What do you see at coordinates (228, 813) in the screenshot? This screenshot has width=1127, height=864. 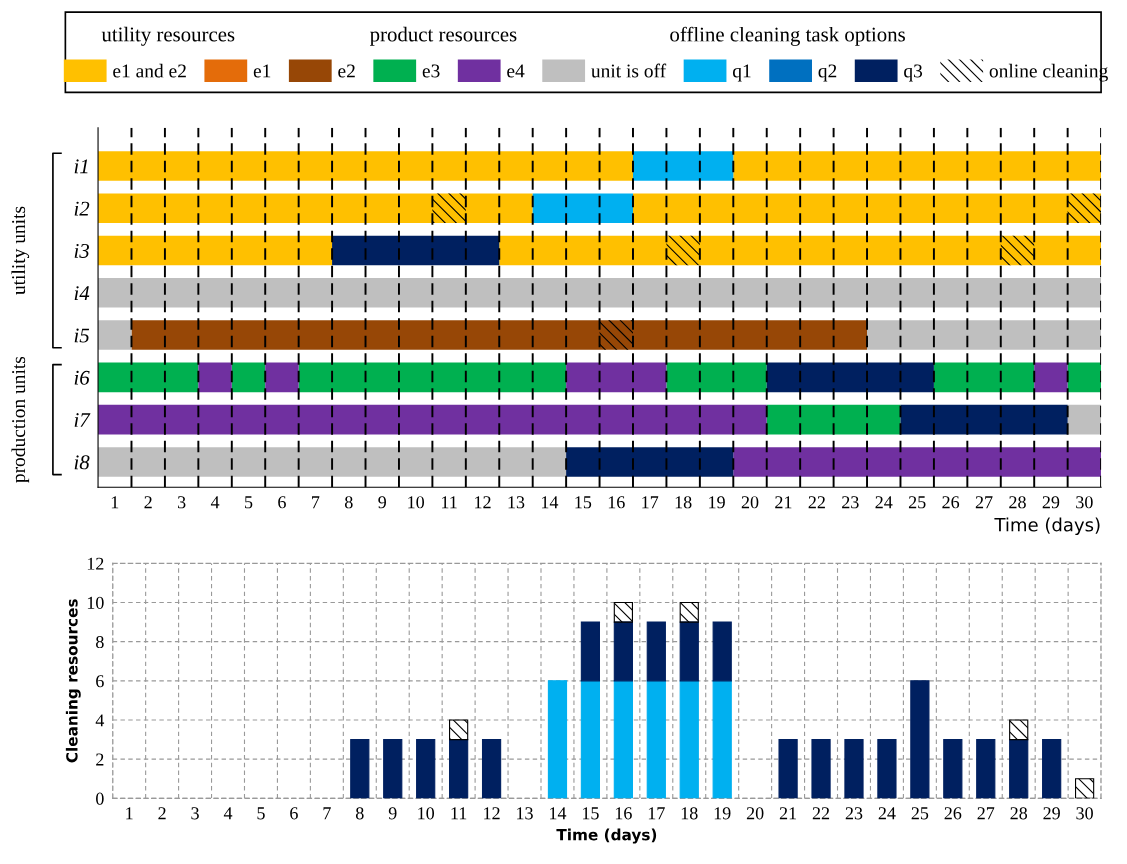 I see `x-tick-label: 4` at bounding box center [228, 813].